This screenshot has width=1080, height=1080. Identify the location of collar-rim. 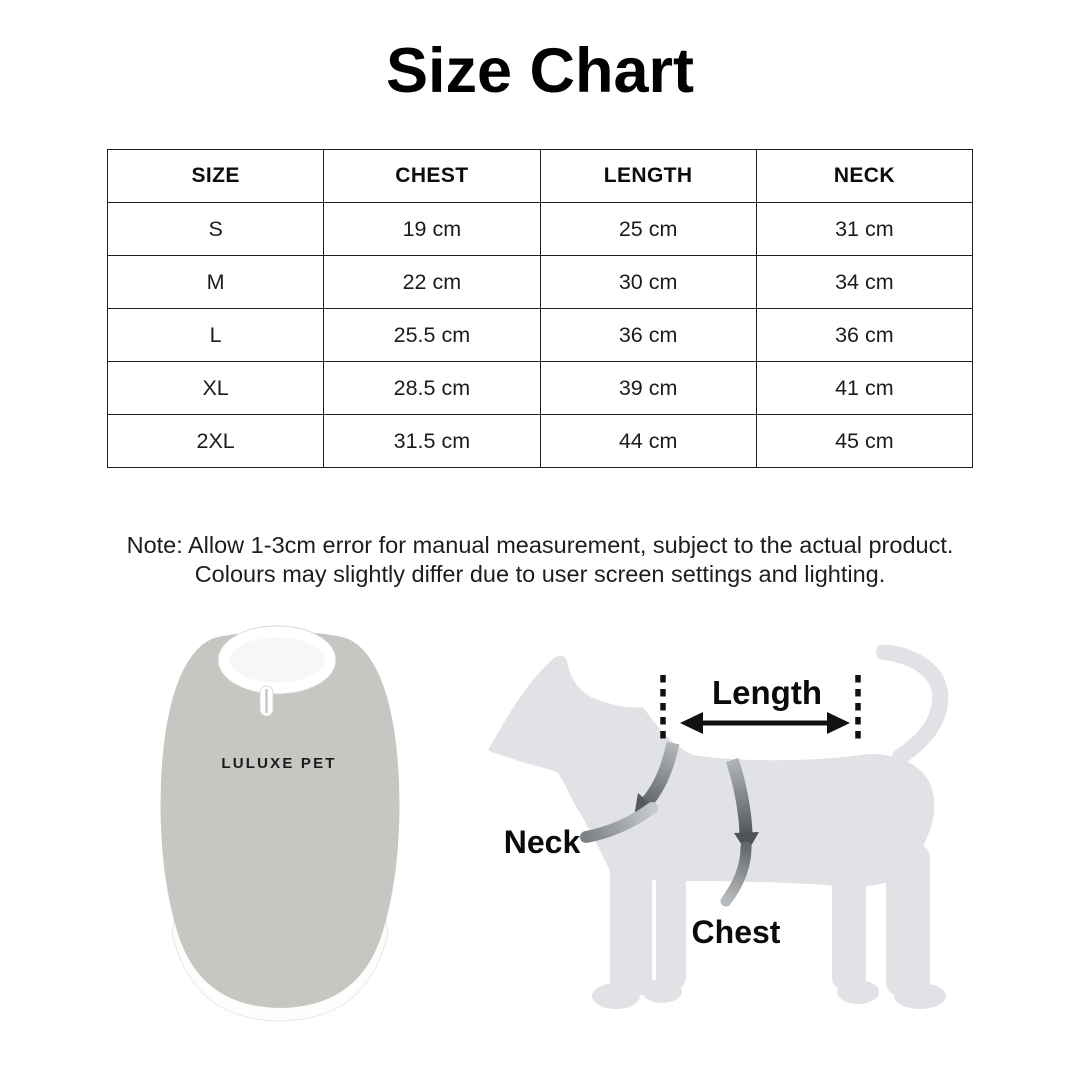
(277, 660).